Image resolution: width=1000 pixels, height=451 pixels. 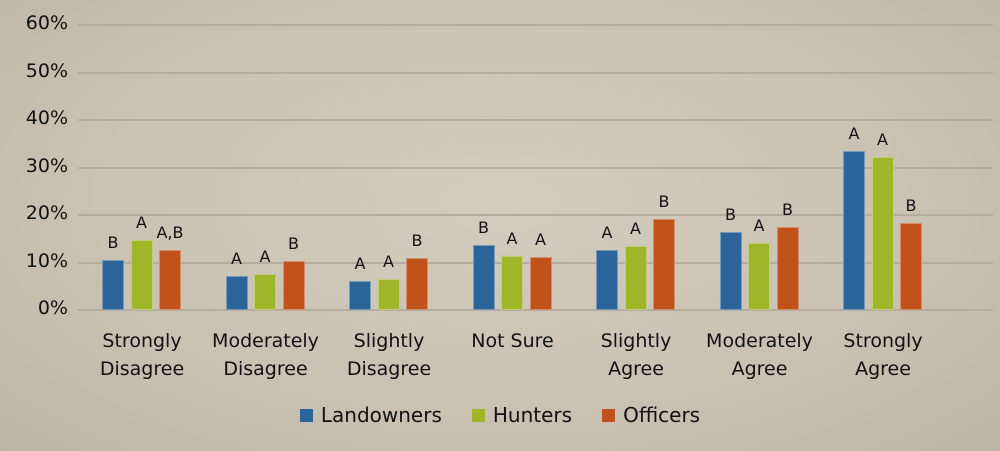 I want to click on significance-label: A,B, so click(x=170, y=233).